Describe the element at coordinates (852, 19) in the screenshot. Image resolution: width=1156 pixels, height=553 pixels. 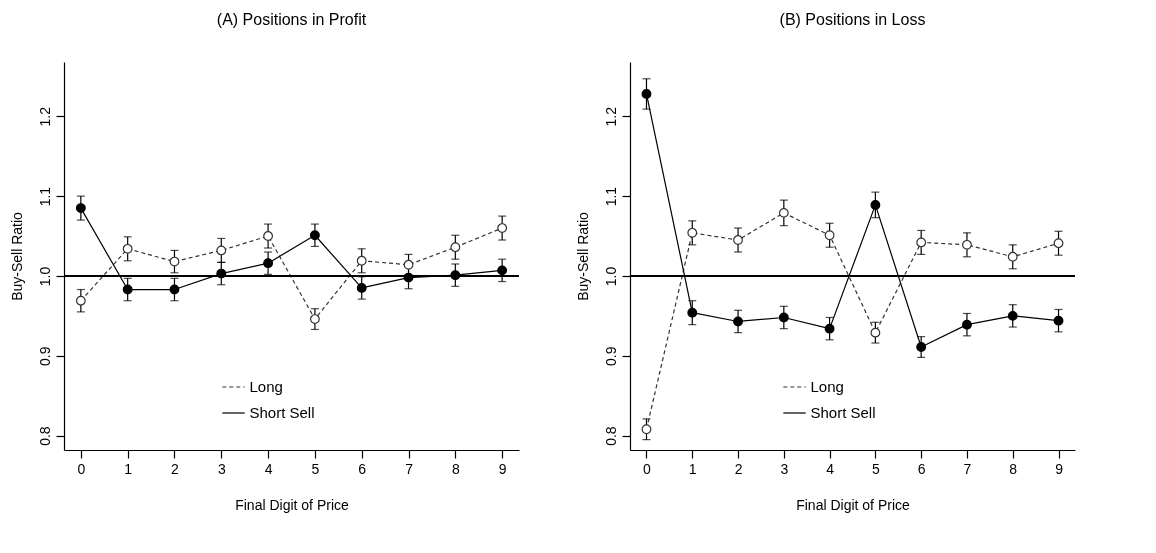
I see `chart-title: (B) Positions in Loss` at that location.